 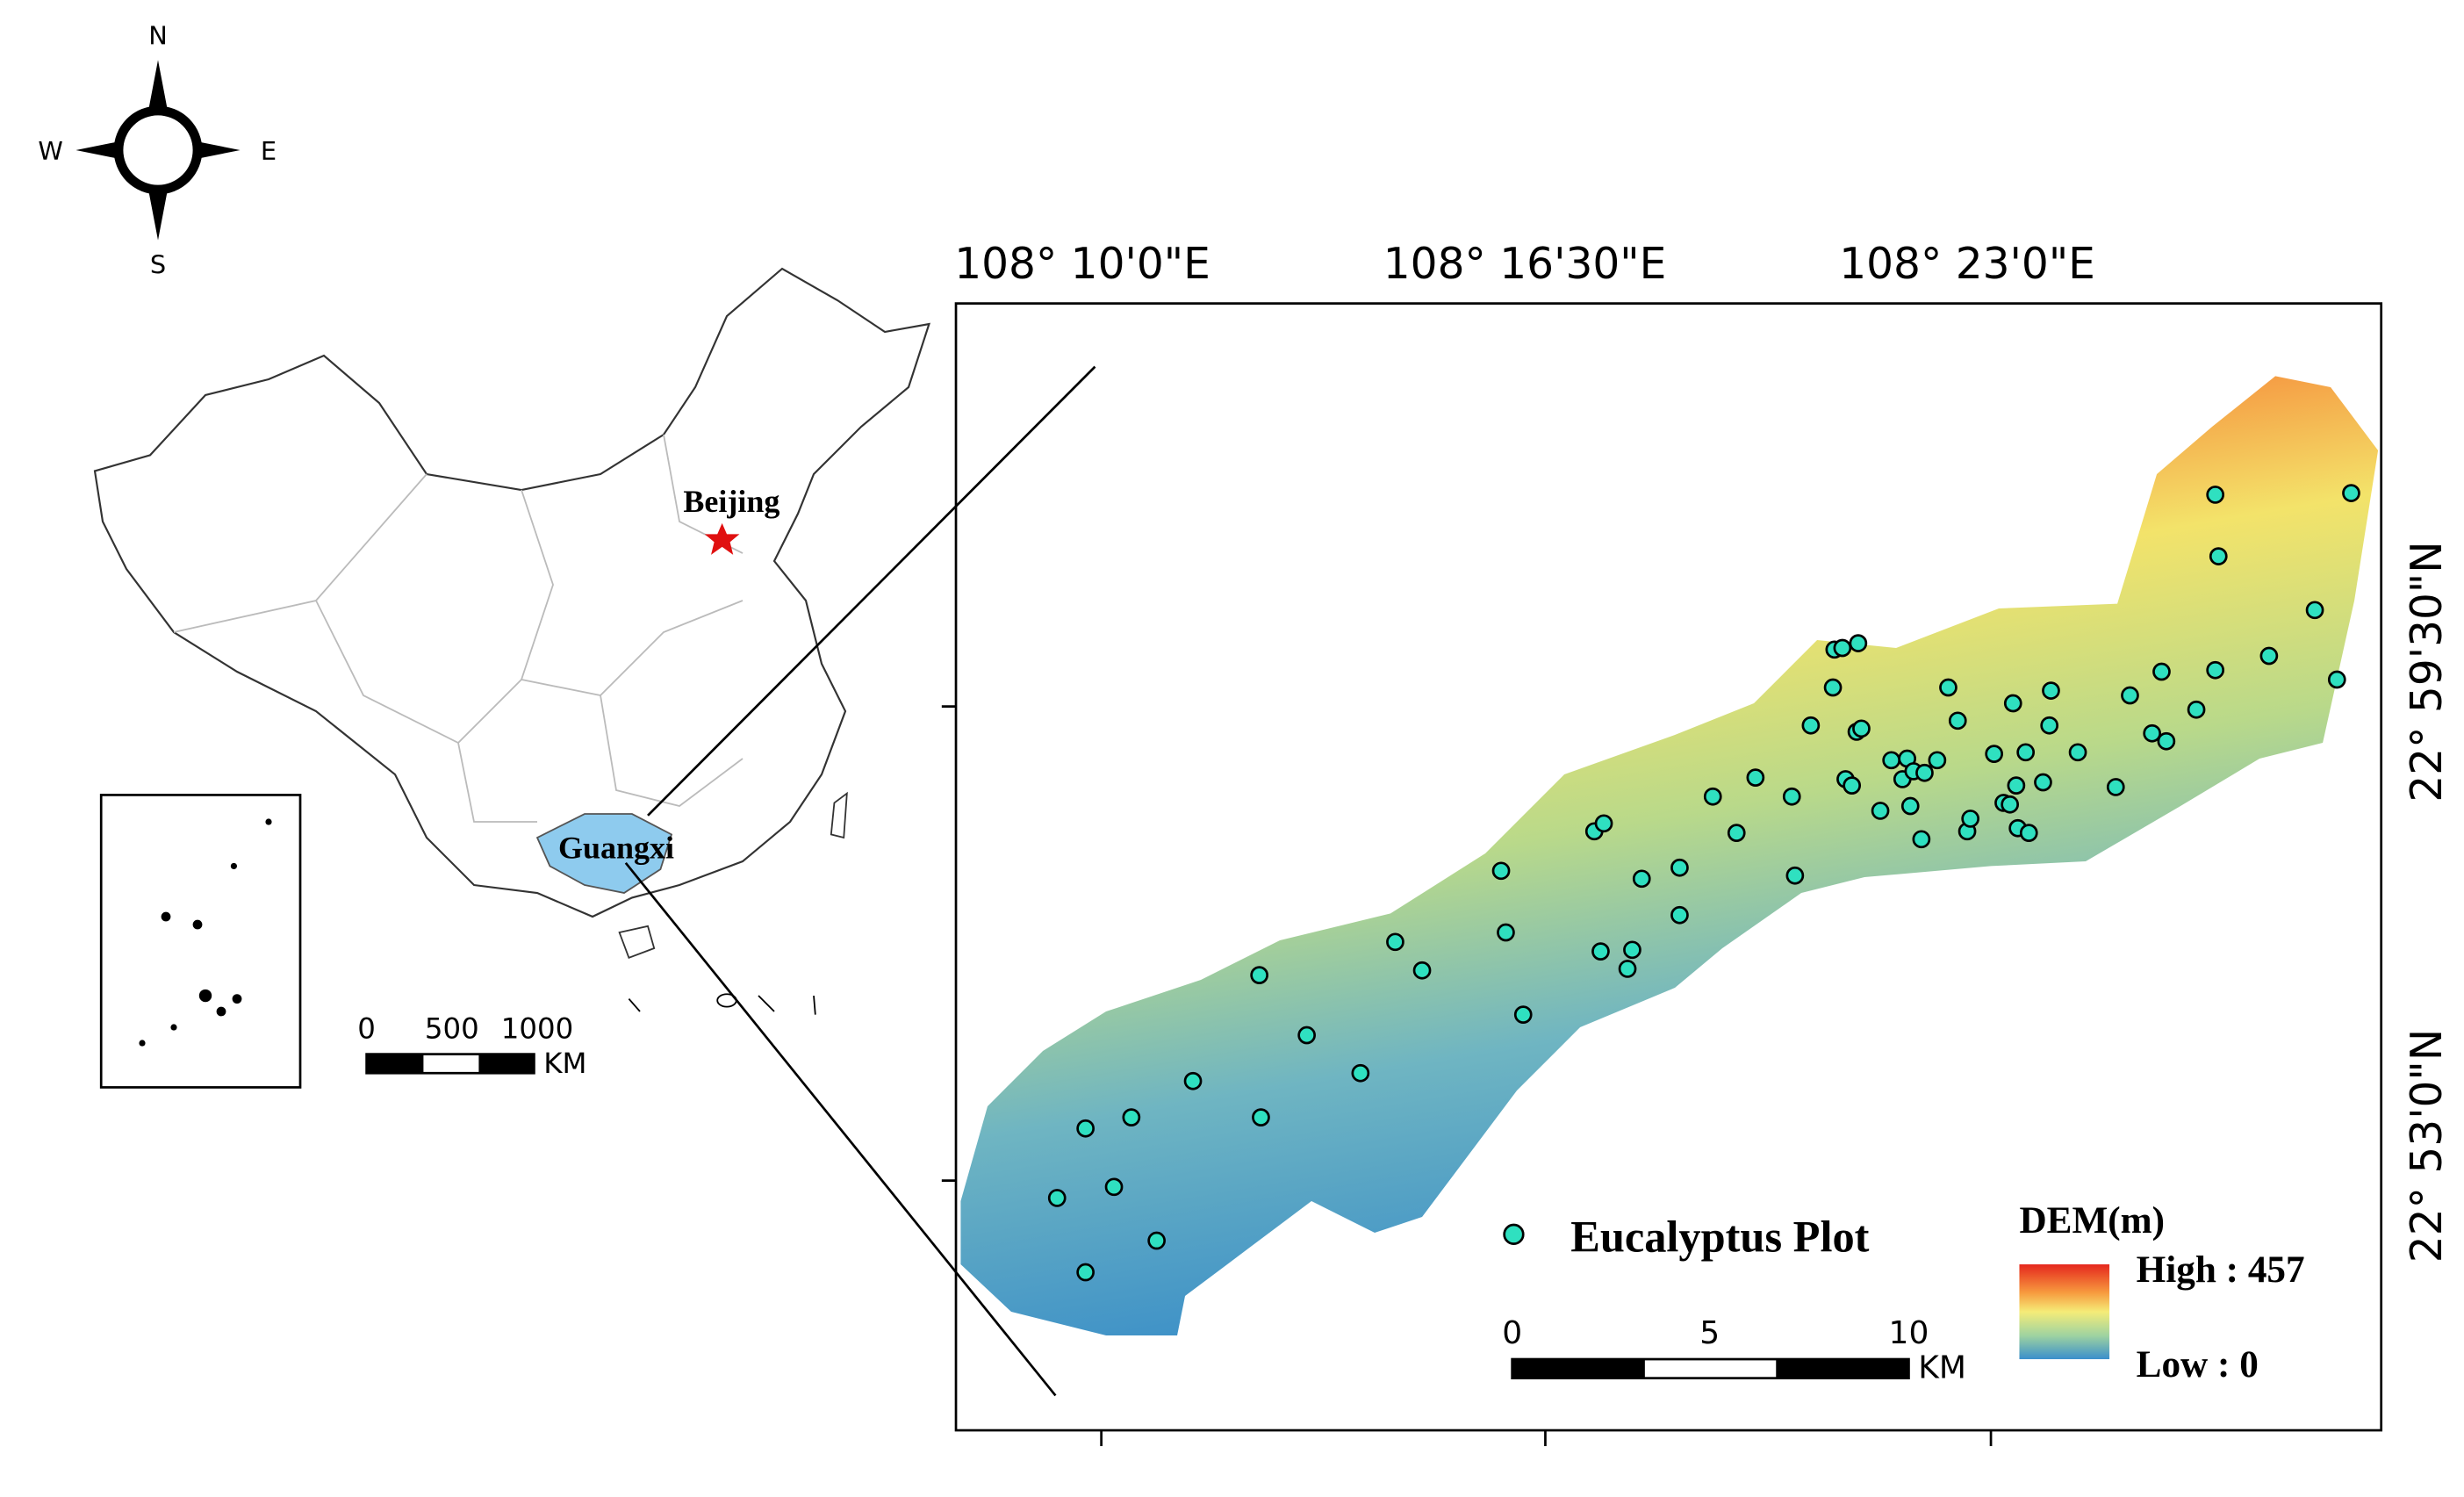 I want to click on legend-plot-label: Eucalyptus Plot, so click(x=1719, y=1238).